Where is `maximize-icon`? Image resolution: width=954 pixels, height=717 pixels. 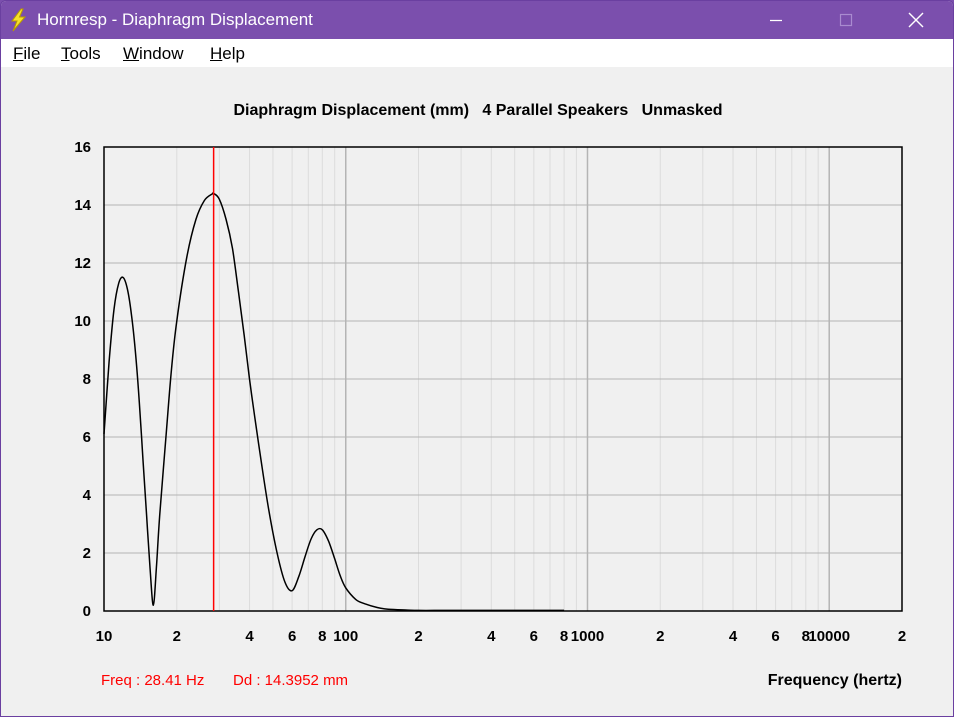
maximize-icon is located at coordinates (846, 20).